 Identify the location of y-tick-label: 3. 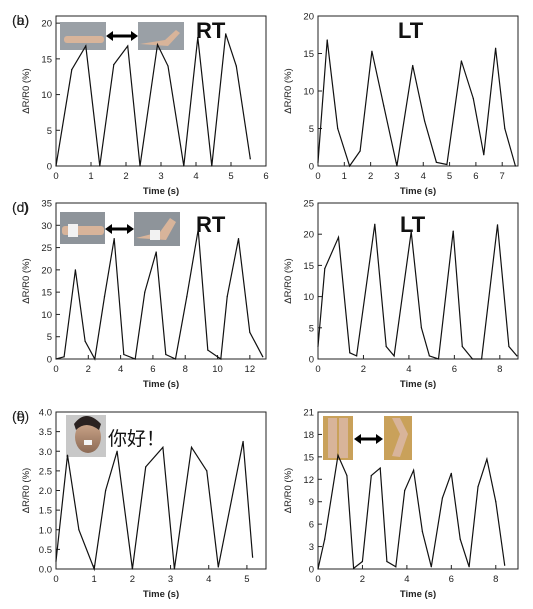
(311, 547).